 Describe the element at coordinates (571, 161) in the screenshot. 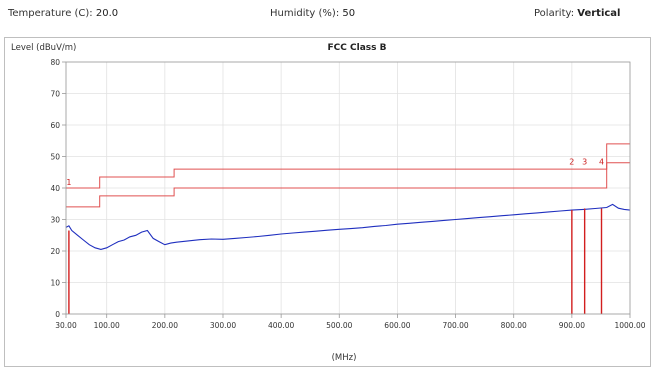

I see `marker-label-2: 2` at that location.